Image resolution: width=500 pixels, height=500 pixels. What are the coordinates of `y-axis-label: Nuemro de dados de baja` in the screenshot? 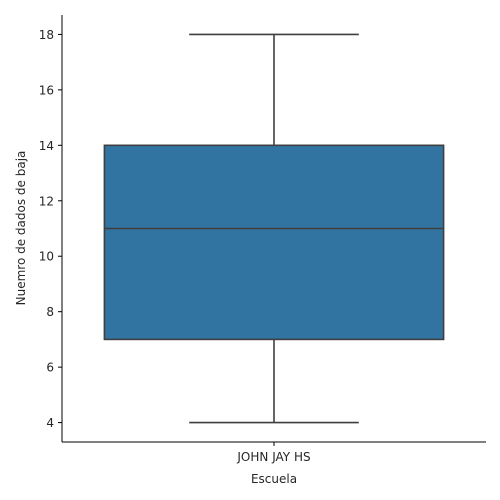 It's located at (21, 228).